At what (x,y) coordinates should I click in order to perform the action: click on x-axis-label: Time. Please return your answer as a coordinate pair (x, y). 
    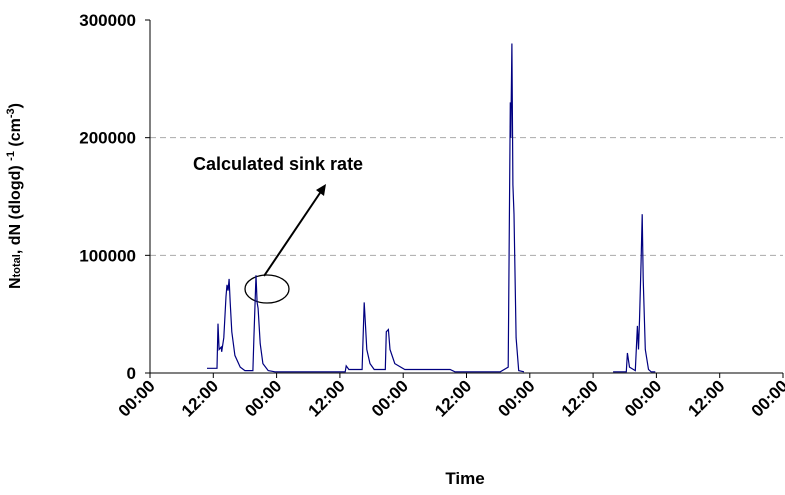
    Looking at the image, I should click on (464, 478).